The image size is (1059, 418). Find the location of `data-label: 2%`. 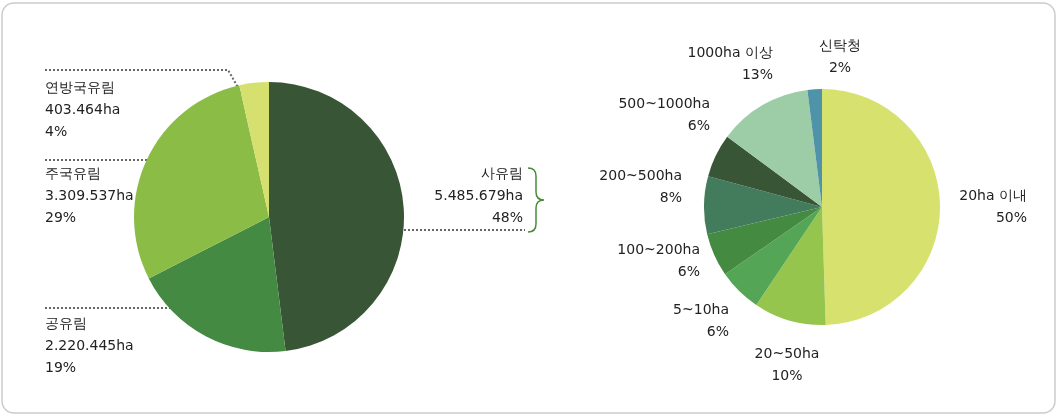

data-label: 2% is located at coordinates (840, 67).